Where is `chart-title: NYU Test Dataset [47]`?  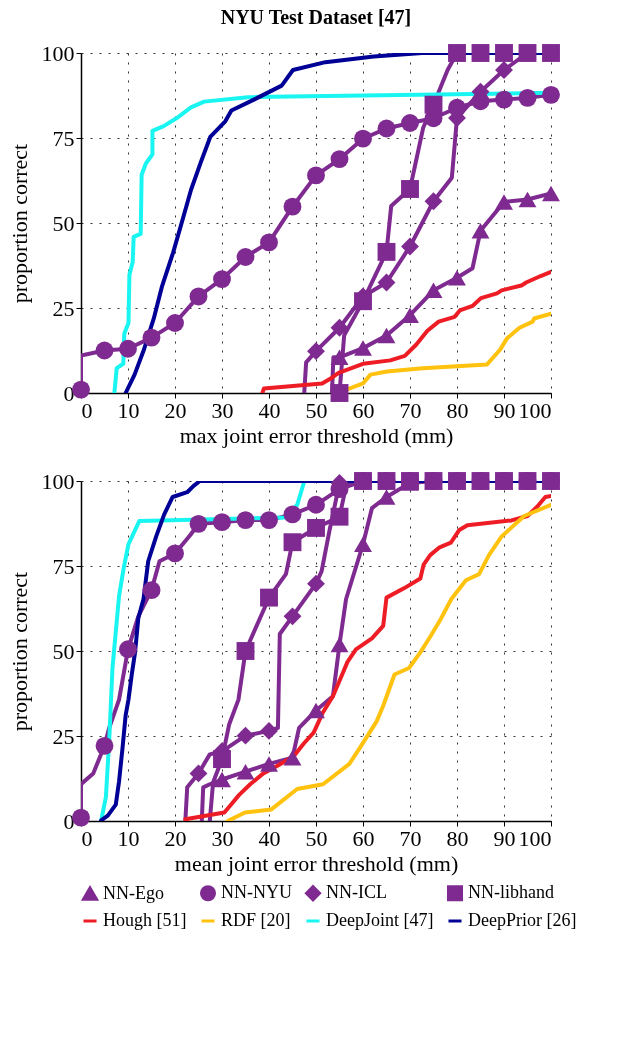 chart-title: NYU Test Dataset [47] is located at coordinates (316, 17).